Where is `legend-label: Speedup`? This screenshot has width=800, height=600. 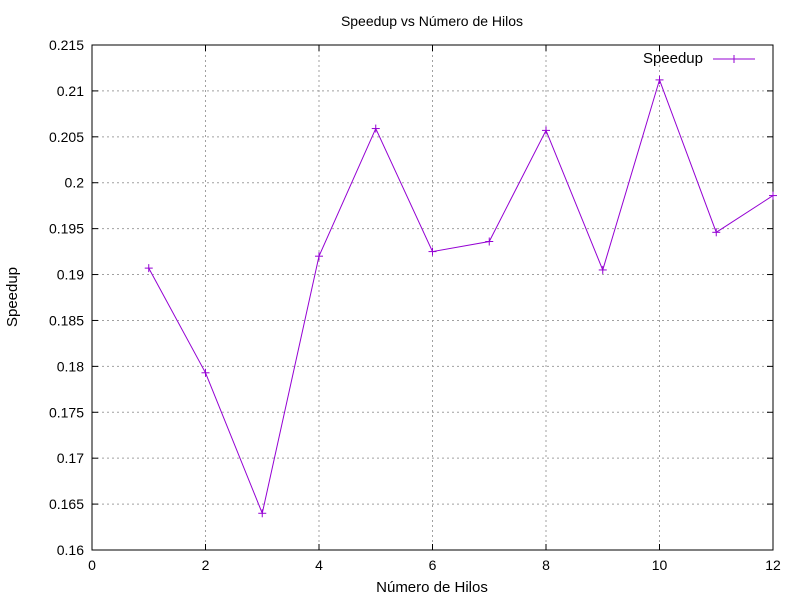 legend-label: Speedup is located at coordinates (673, 58).